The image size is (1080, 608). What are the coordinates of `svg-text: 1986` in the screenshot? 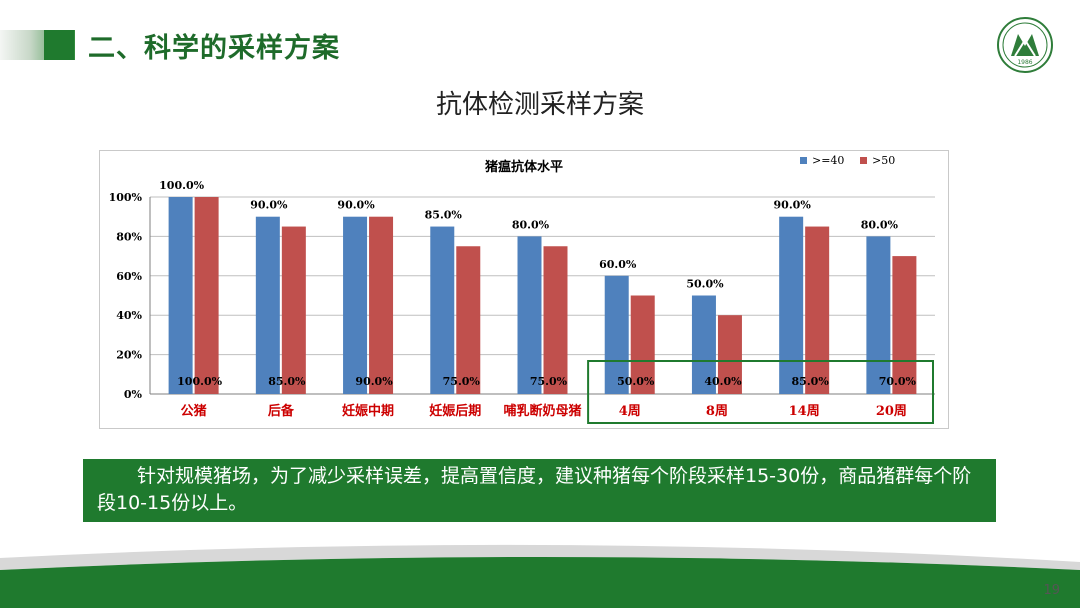 It's located at (1024, 62).